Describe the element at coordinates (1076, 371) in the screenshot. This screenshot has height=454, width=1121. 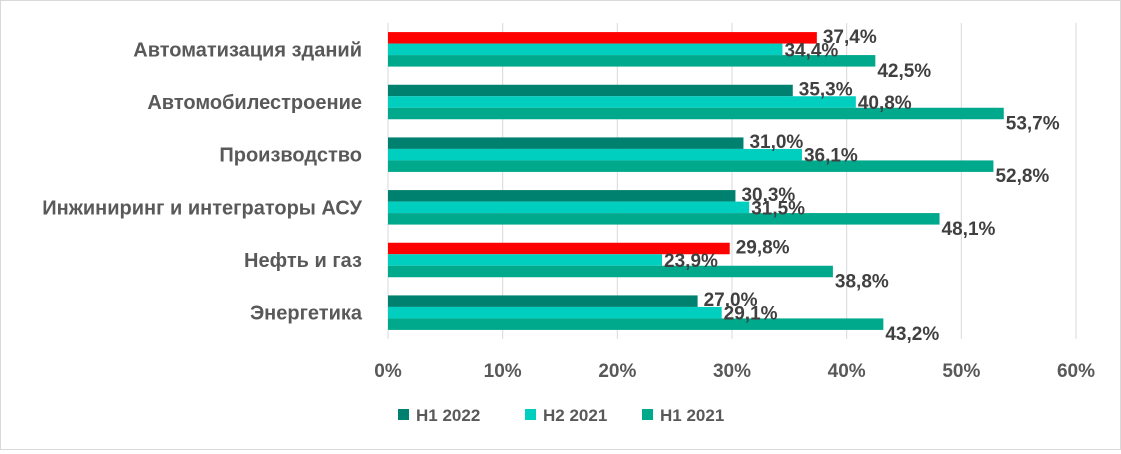
I see `tick-label: 60%` at that location.